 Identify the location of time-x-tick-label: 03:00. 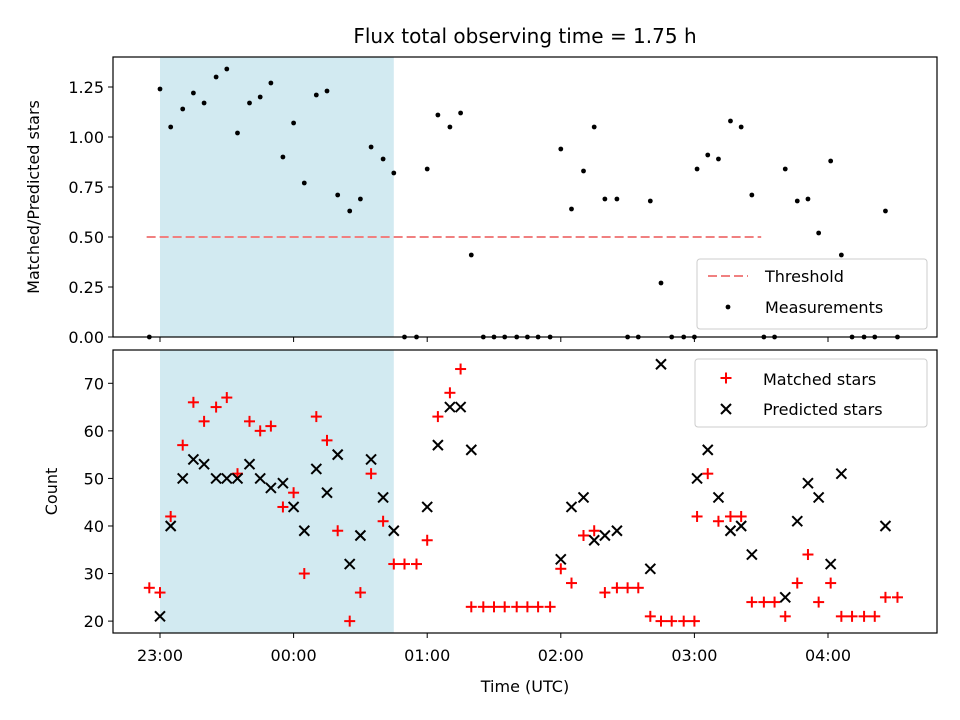
(694, 655).